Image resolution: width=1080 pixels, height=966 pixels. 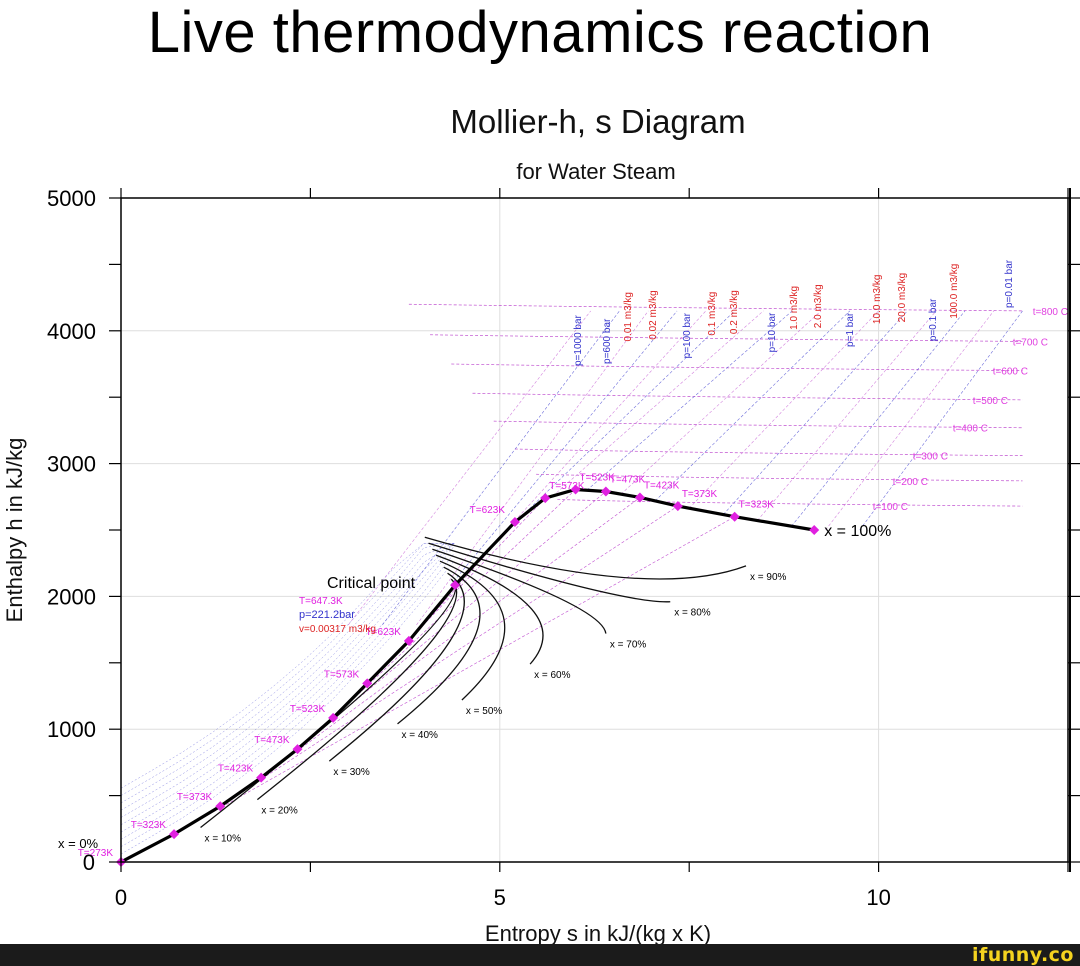 I want to click on rotated-property-label: 1.0 m3/kg, so click(x=794, y=308).